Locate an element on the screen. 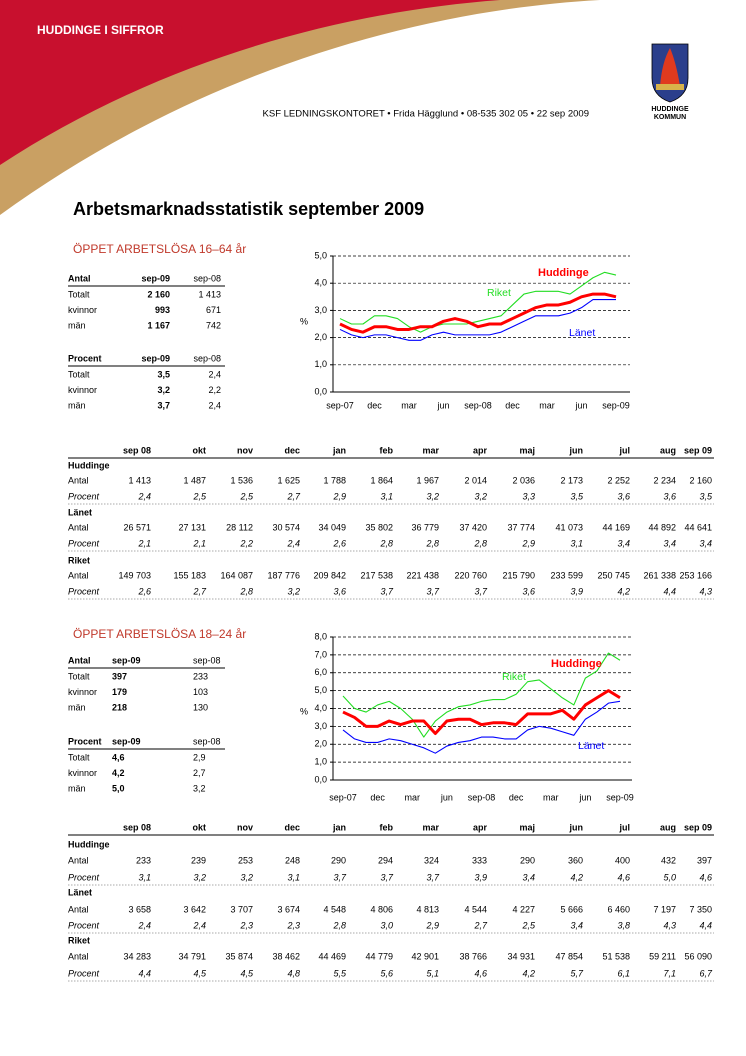 Image resolution: width=746 pixels, height=1056 pixels. table-cell: 4 806 is located at coordinates (381, 909).